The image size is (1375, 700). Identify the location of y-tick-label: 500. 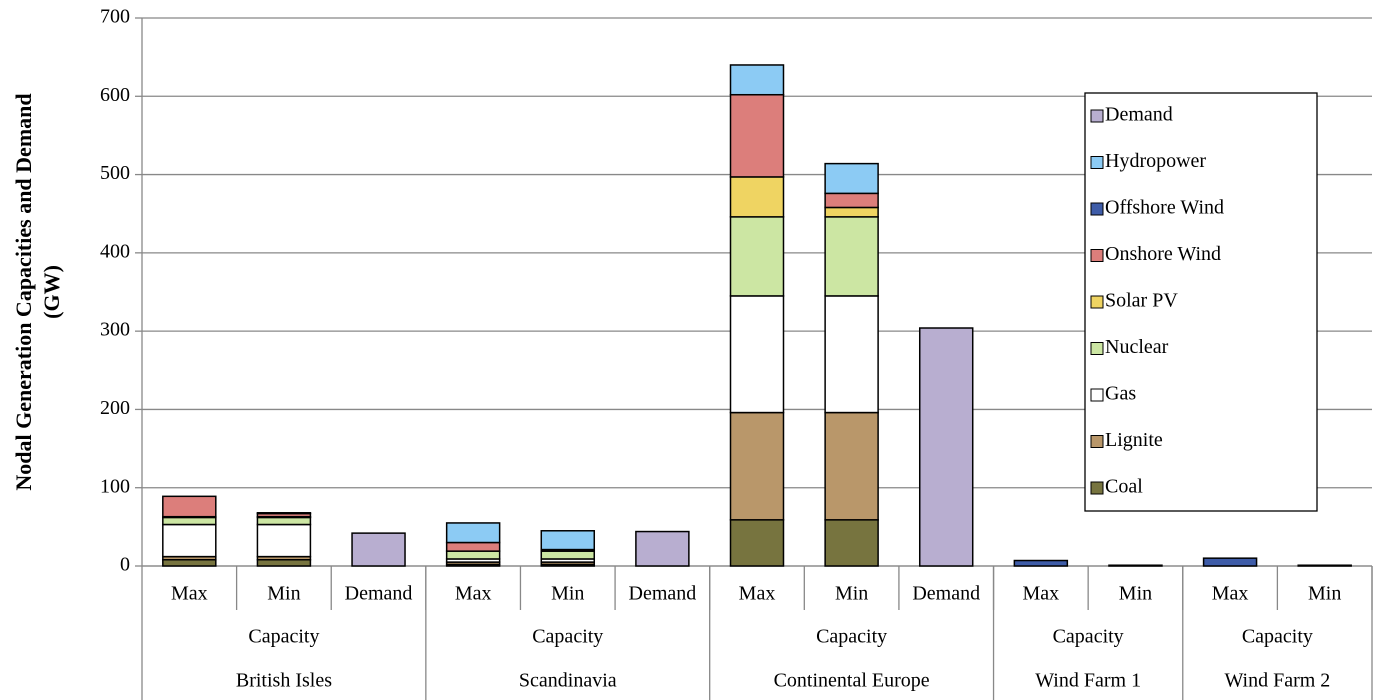
(115, 173).